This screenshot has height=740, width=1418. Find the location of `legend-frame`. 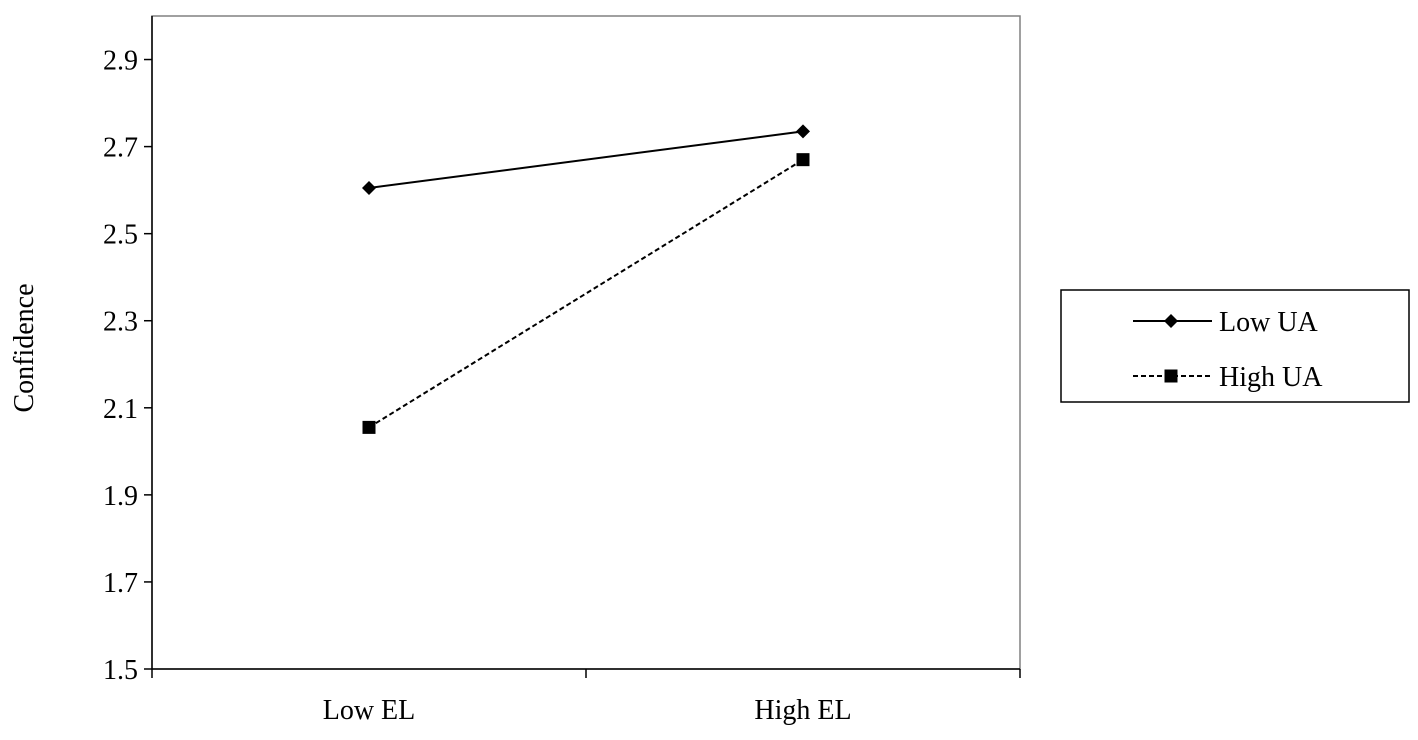

legend-frame is located at coordinates (1235, 346).